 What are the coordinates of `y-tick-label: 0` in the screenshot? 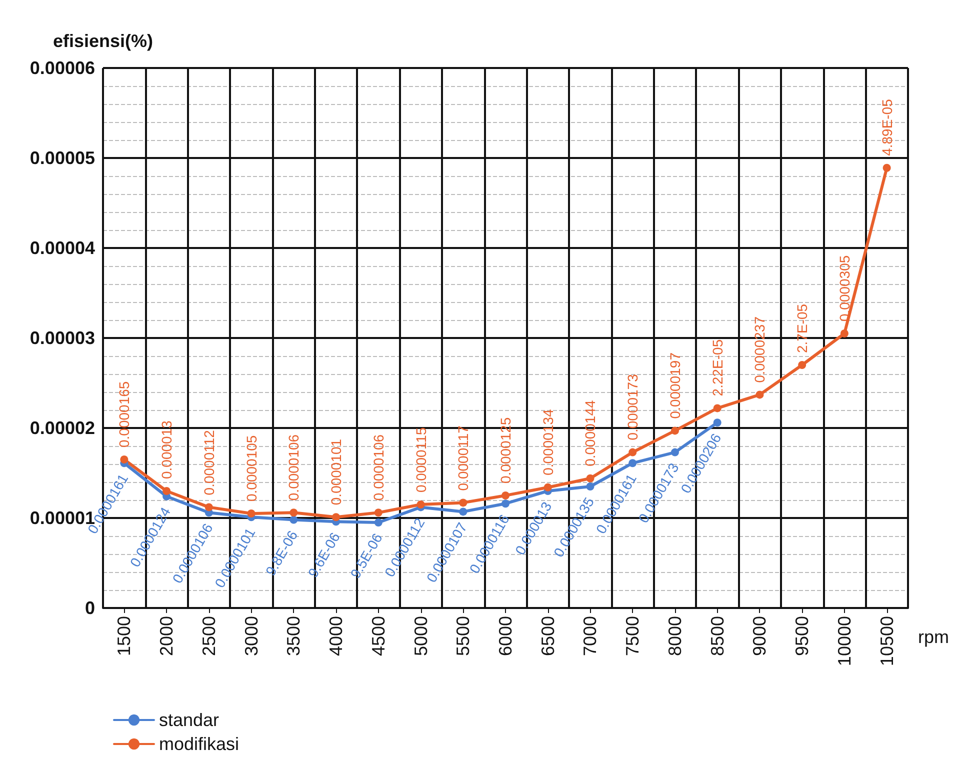 It's located at (89, 608).